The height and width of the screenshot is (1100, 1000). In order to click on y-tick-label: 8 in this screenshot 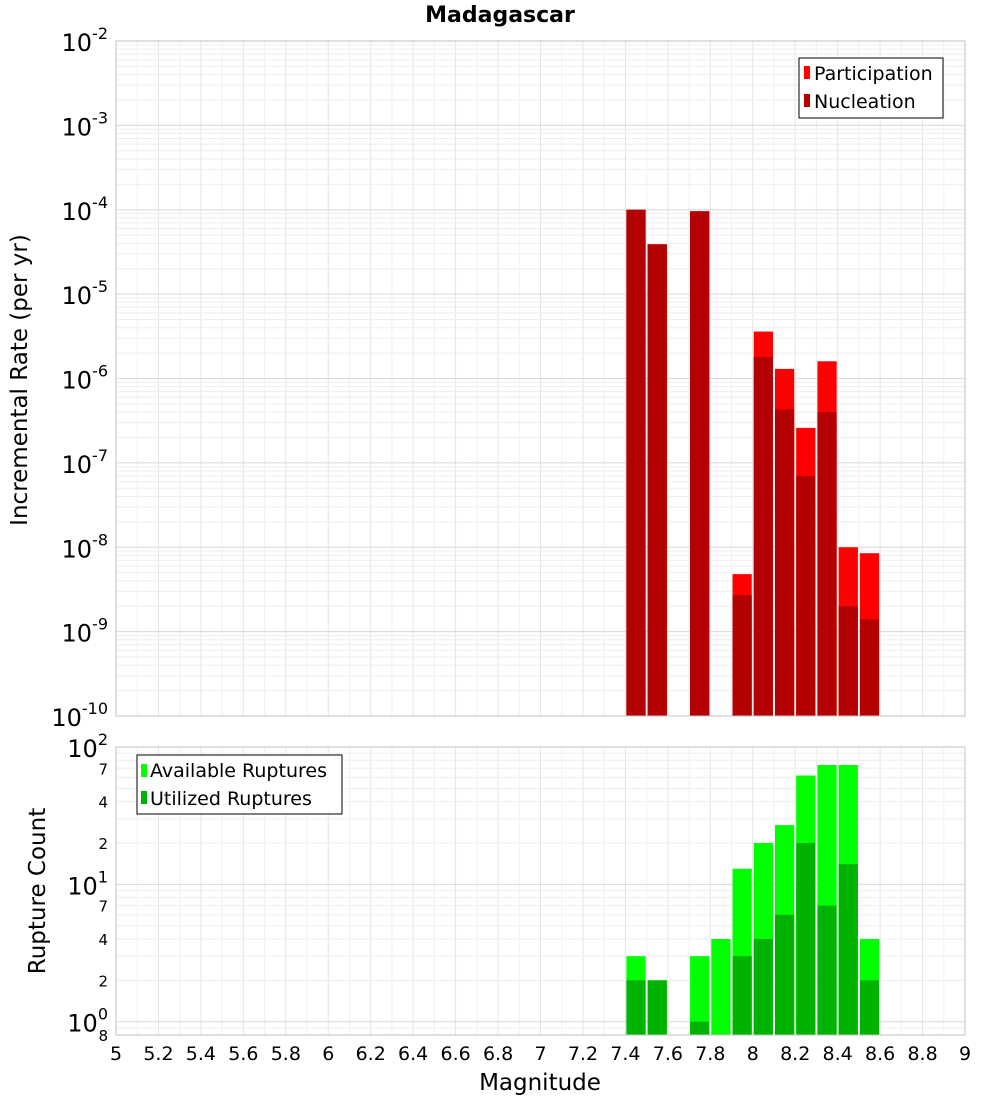, I will do `click(103, 1036)`.